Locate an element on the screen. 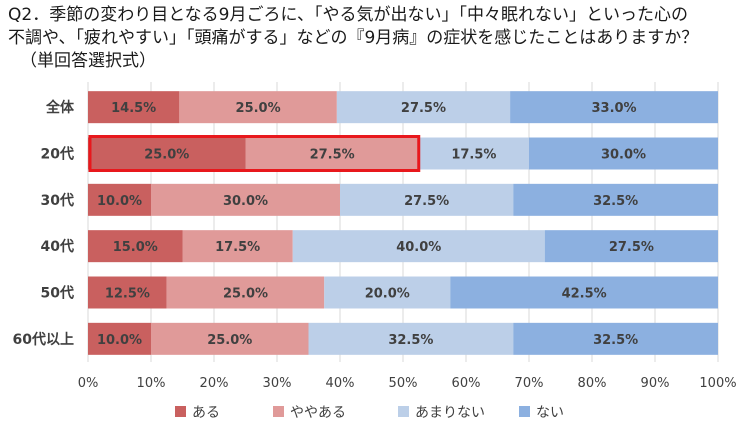 The width and height of the screenshot is (750, 443). x-tick-label: 50% is located at coordinates (403, 383).